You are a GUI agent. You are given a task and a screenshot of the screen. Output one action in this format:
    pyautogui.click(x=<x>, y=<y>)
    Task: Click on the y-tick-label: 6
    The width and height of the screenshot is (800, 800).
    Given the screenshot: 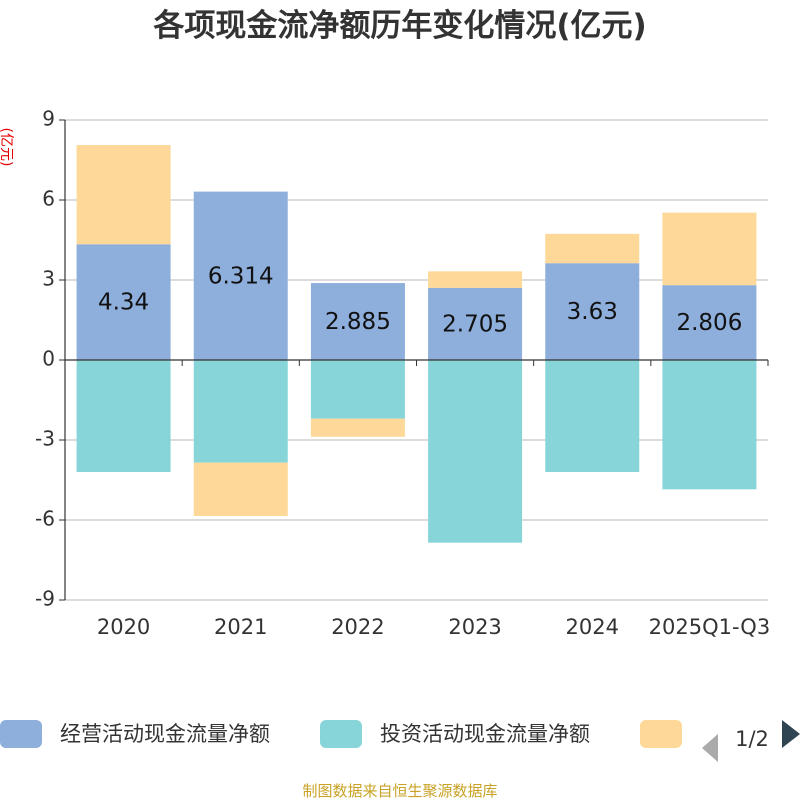 What is the action you would take?
    pyautogui.click(x=48, y=199)
    